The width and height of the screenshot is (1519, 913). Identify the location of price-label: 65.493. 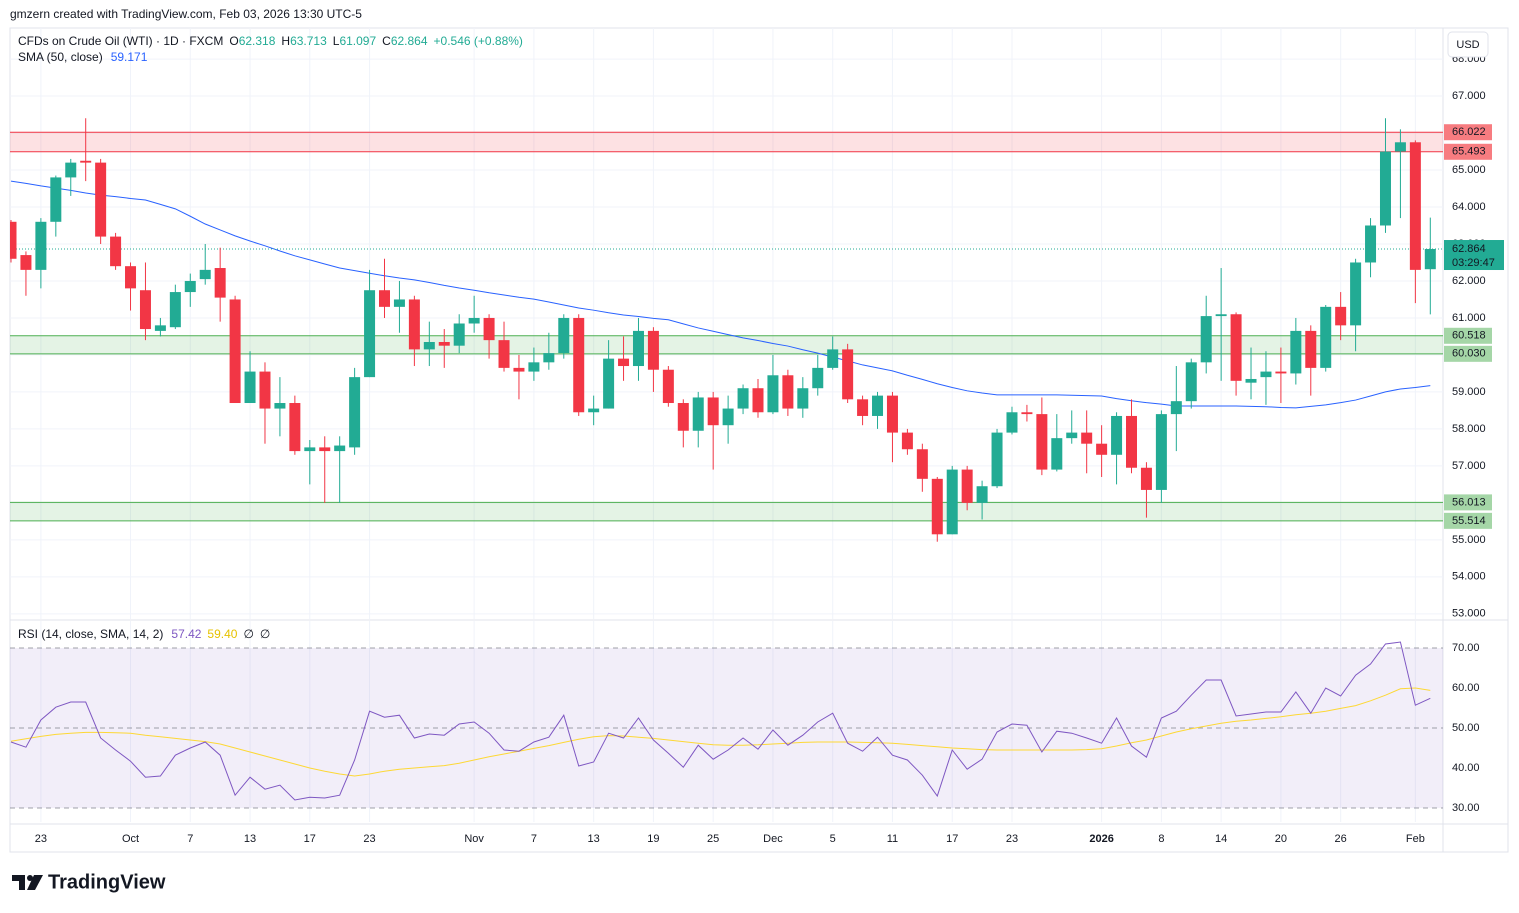
(1469, 152).